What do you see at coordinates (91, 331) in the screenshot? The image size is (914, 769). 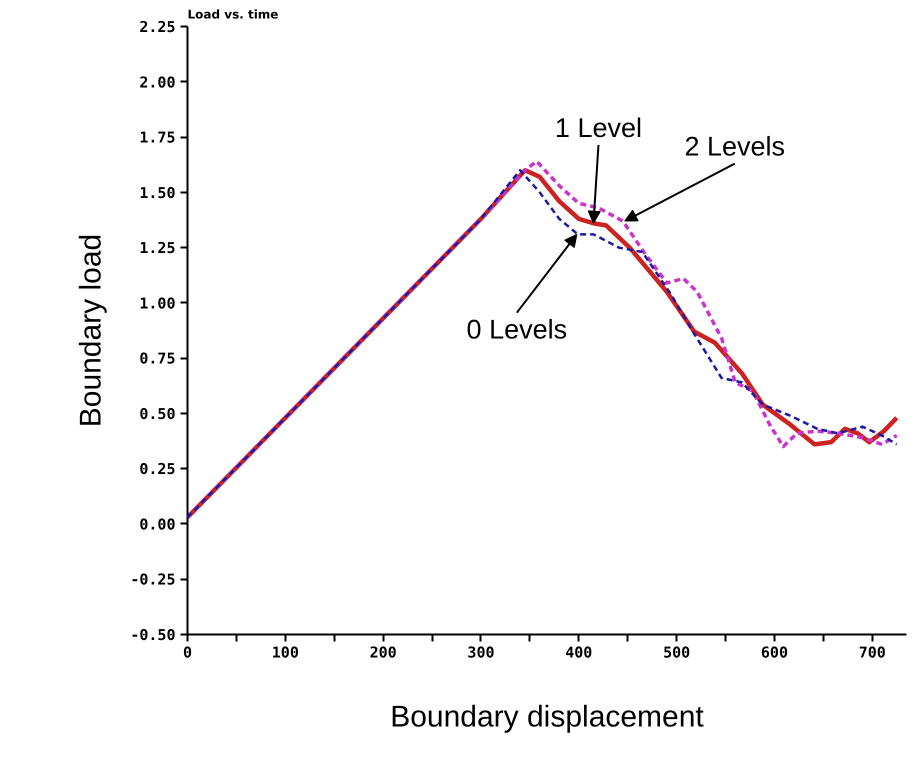 I see `y-axis-title: Boundary load` at bounding box center [91, 331].